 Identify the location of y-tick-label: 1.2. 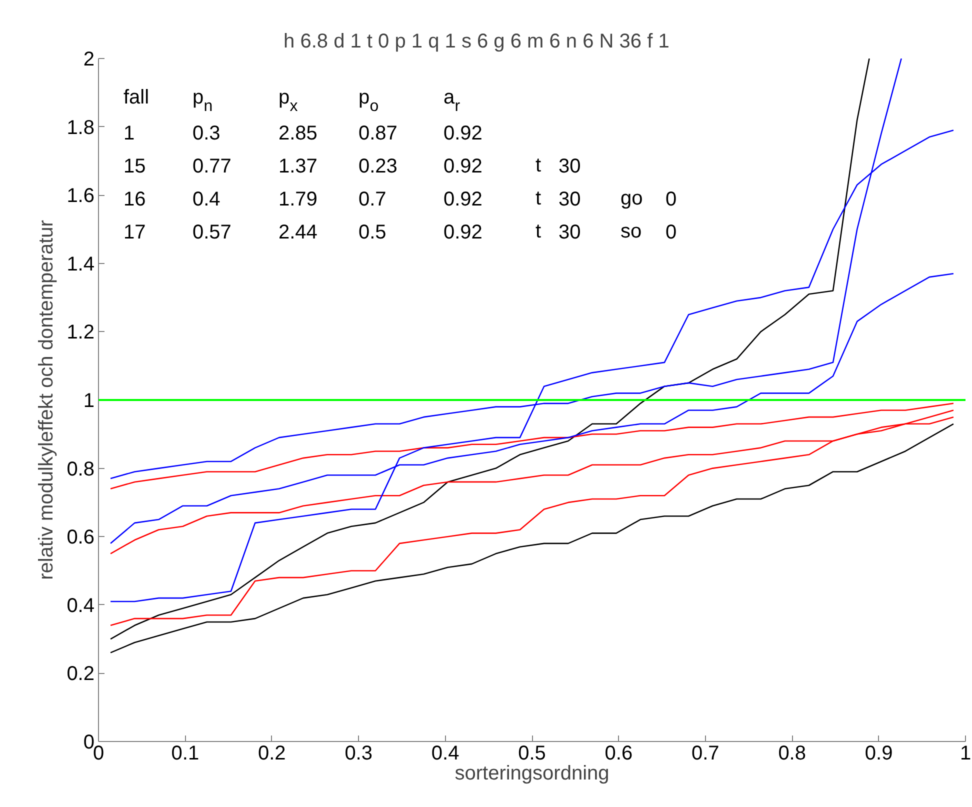
(80, 333).